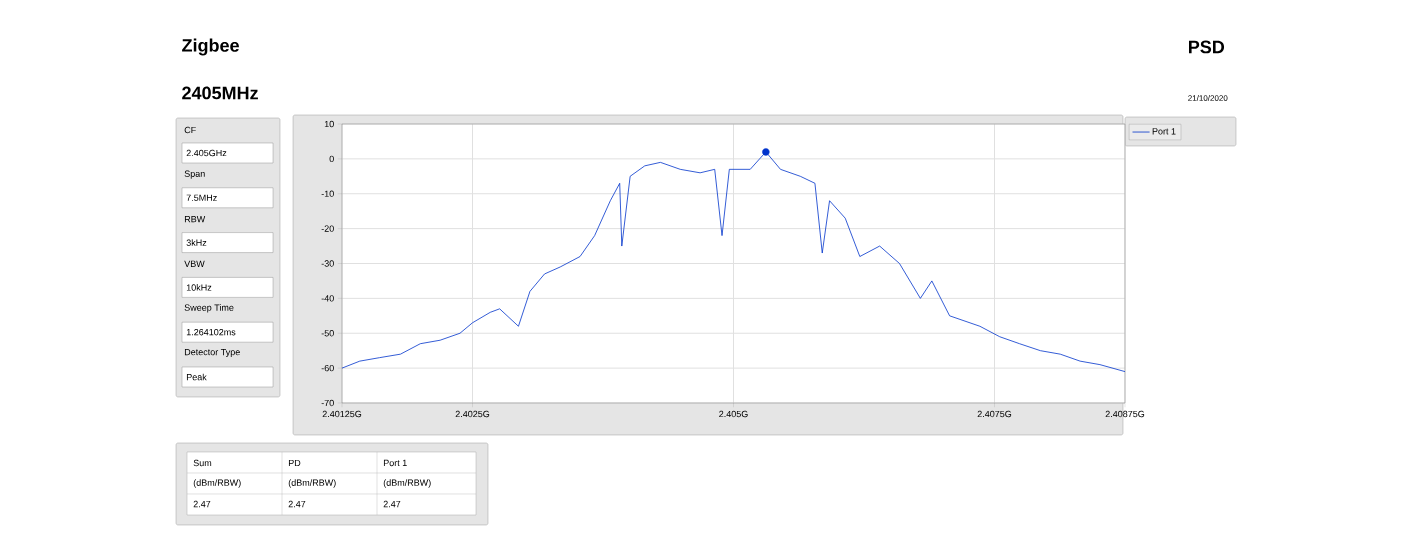 The height and width of the screenshot is (554, 1419). I want to click on chart-title: Zigbee, so click(210, 47).